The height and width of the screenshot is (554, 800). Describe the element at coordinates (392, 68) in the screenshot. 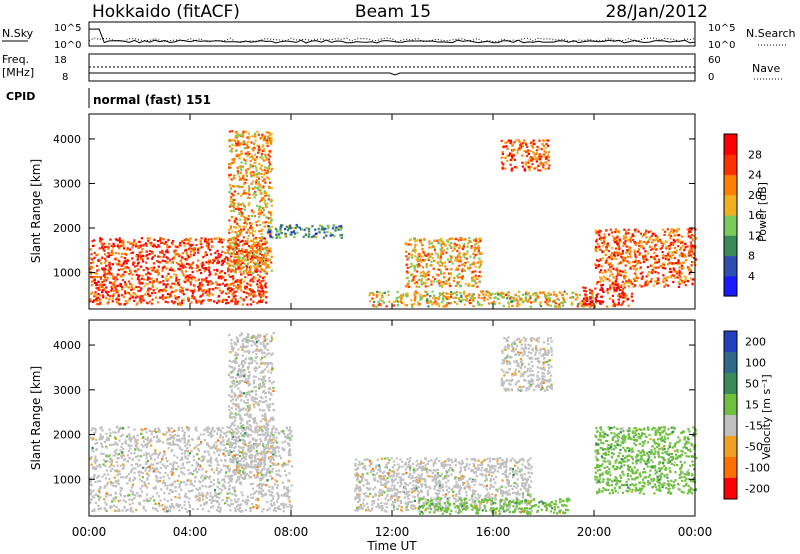

I see `freq-panel: Freq. [MHz] 18 8 60 0 Nave` at that location.